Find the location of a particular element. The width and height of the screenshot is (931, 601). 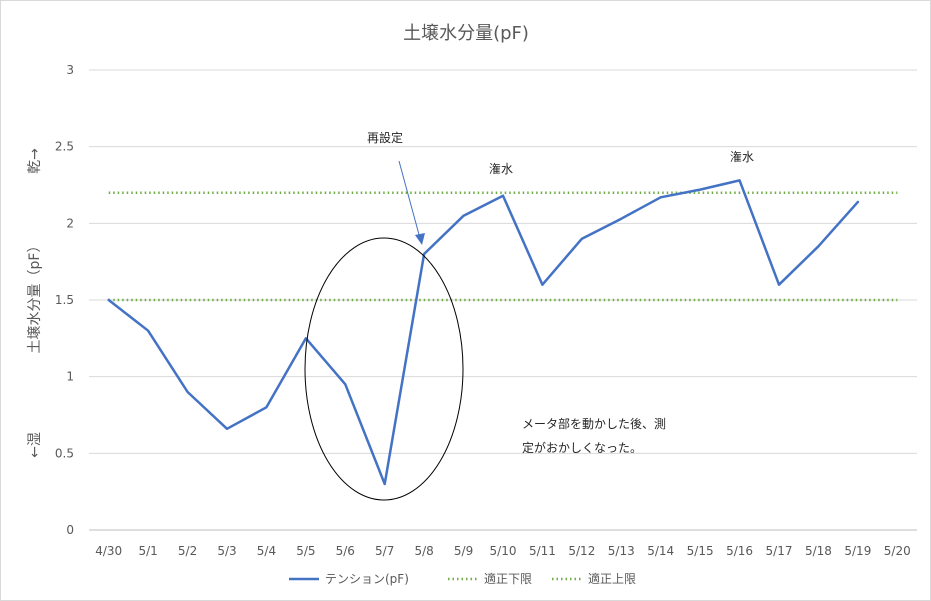

x-tick-5-4: 5/4 is located at coordinates (266, 551).